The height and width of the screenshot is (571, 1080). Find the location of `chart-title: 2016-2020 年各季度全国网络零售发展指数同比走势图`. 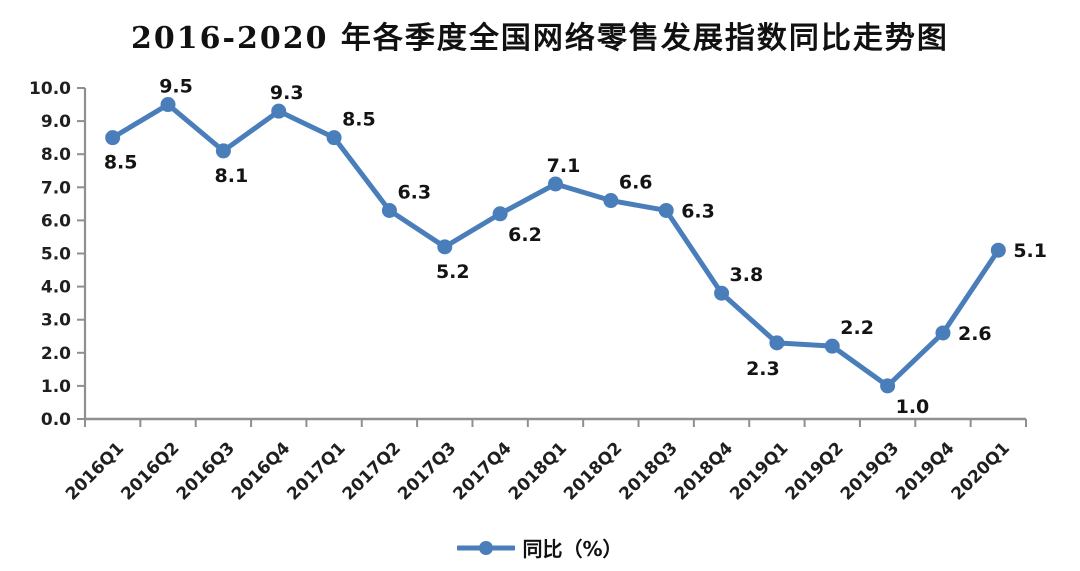

chart-title: 2016-2020 年各季度全国网络零售发展指数同比走势图 is located at coordinates (540, 38).